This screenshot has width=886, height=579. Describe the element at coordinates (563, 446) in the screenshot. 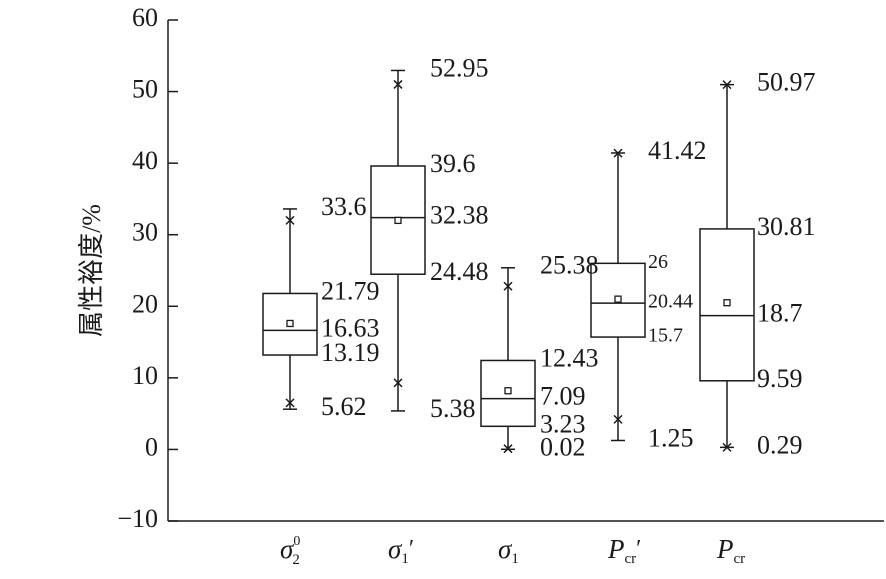

I see `value-label-min: 0.02` at that location.